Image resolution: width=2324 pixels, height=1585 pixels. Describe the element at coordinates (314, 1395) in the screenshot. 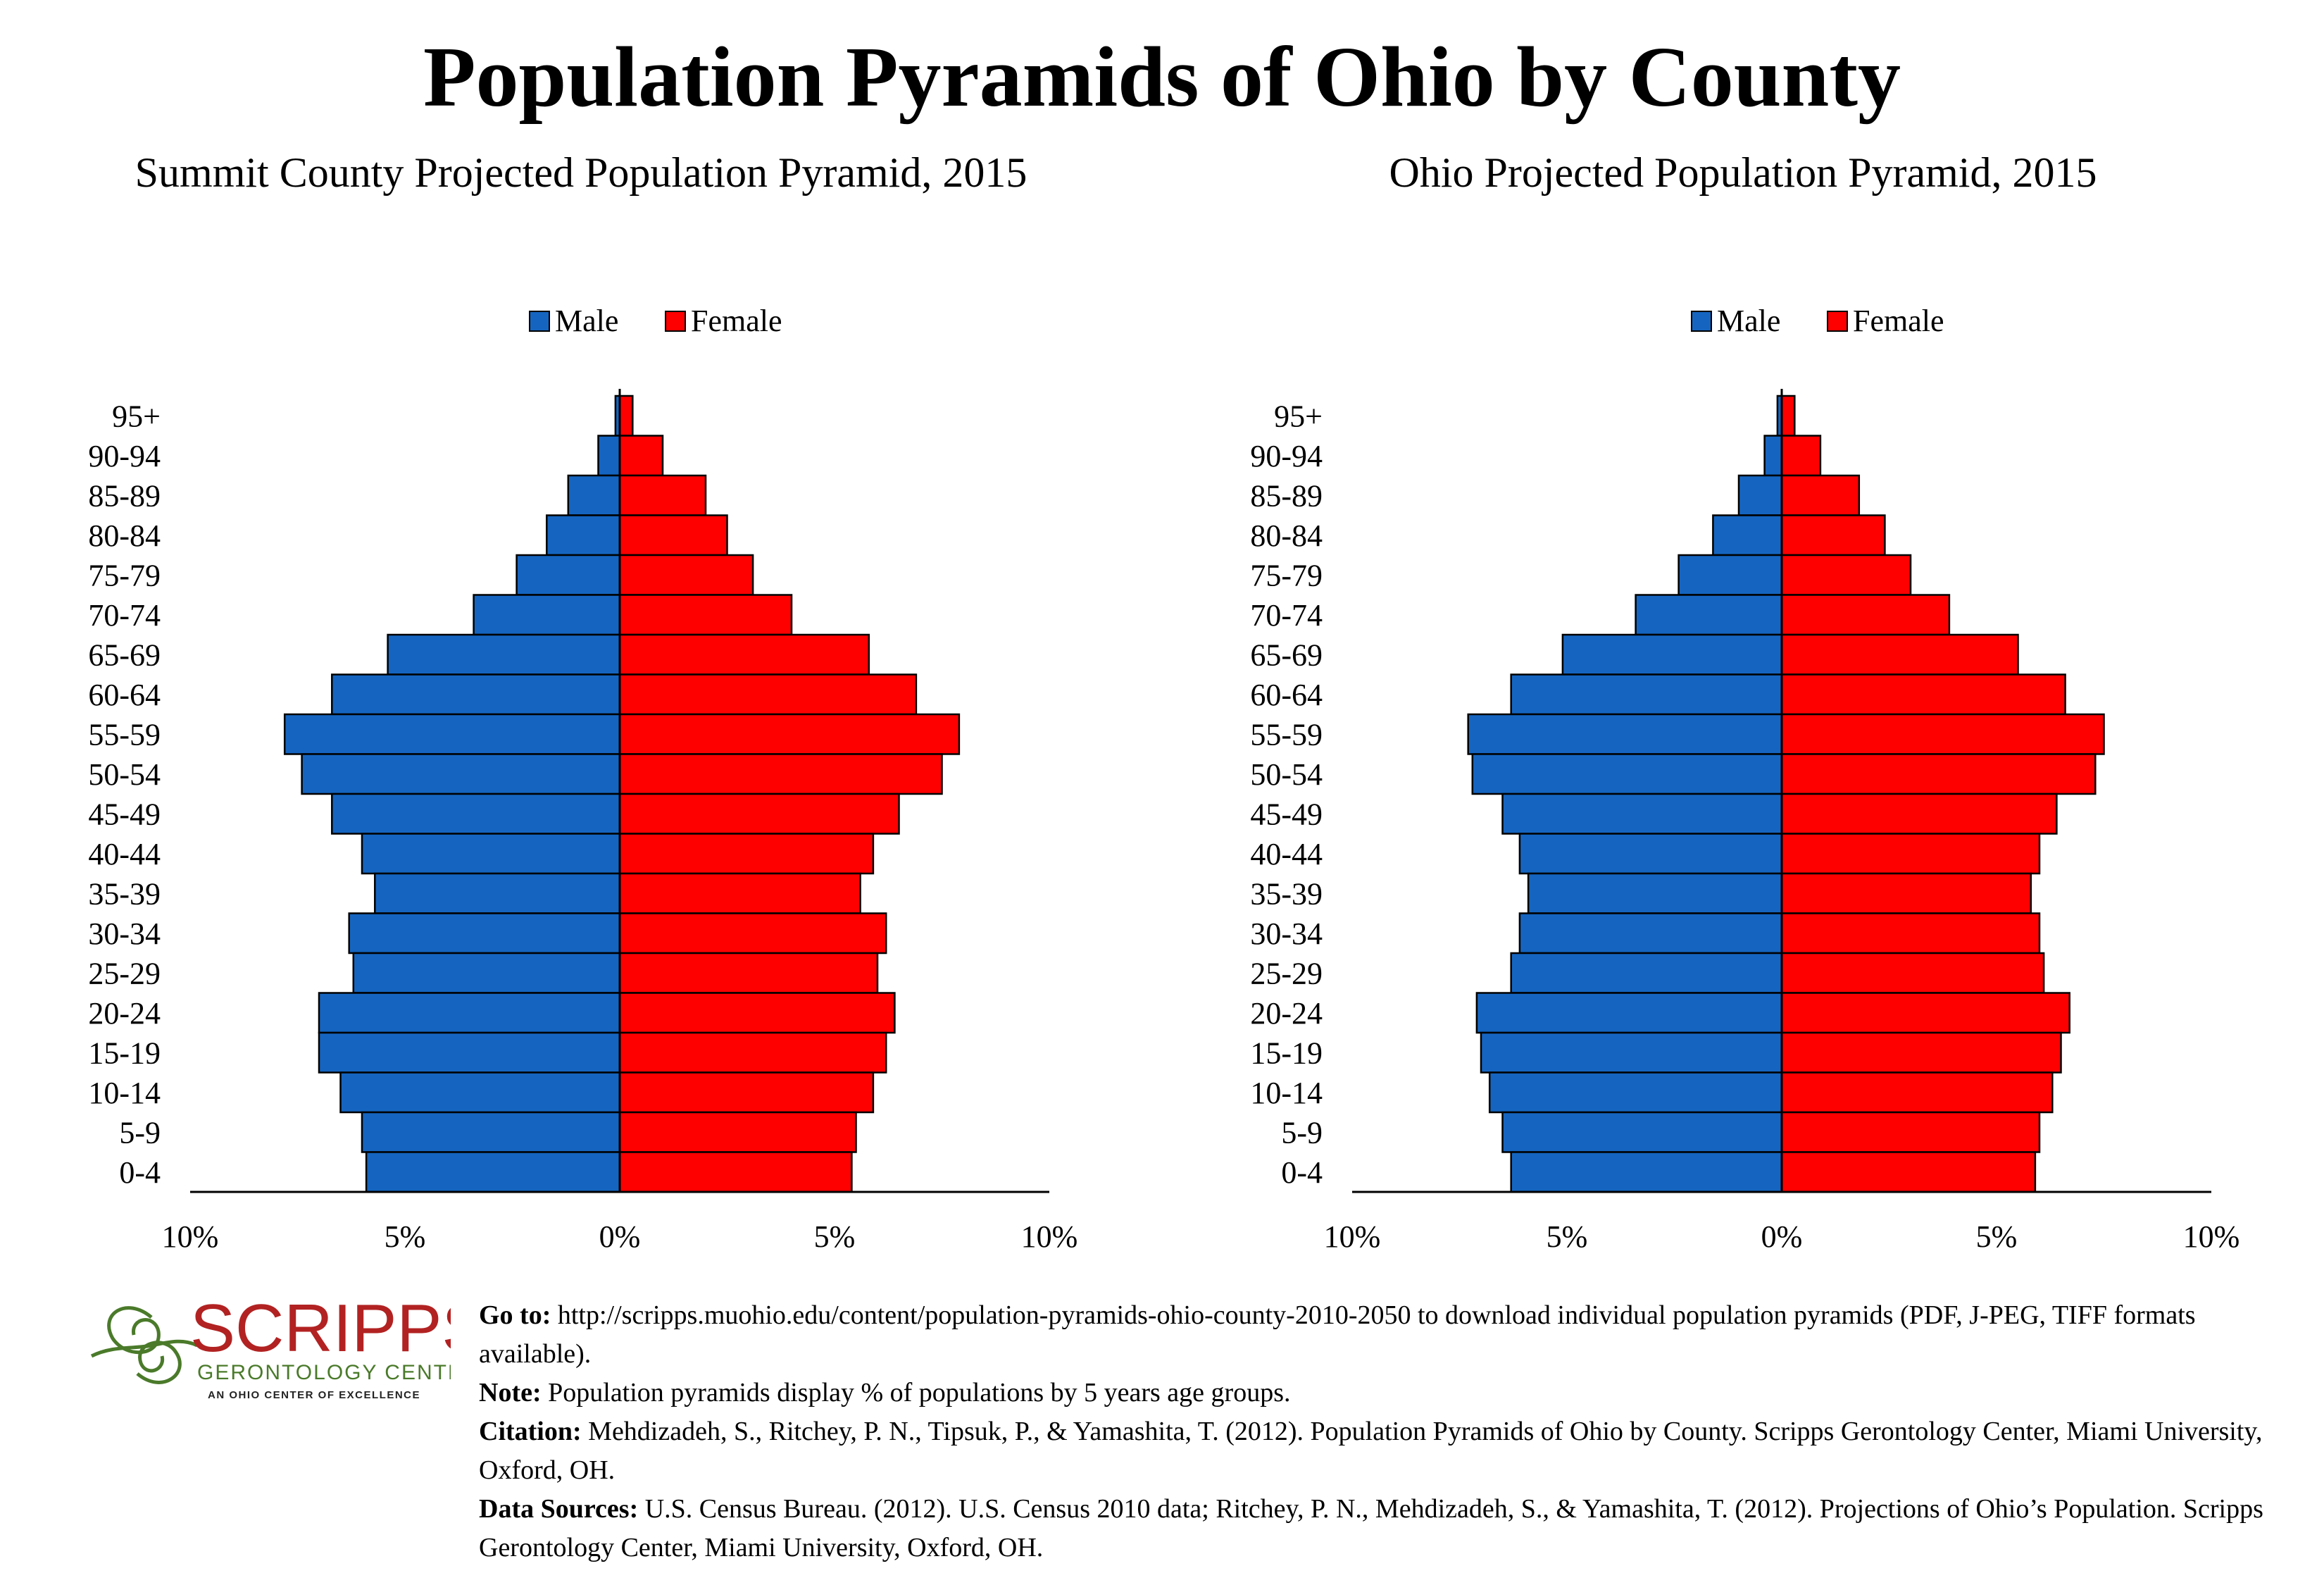

I see `logo-tagline: AN OHIO CENTER OF EXCELLENCE` at that location.